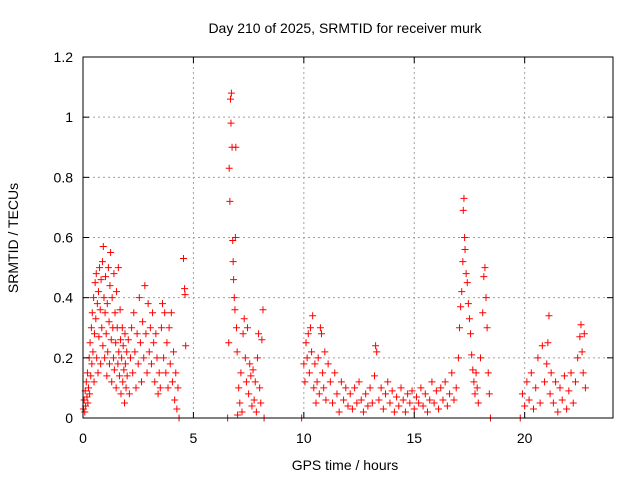 The width and height of the screenshot is (640, 480). I want to click on y-tick-label: 0.4, so click(64, 298).